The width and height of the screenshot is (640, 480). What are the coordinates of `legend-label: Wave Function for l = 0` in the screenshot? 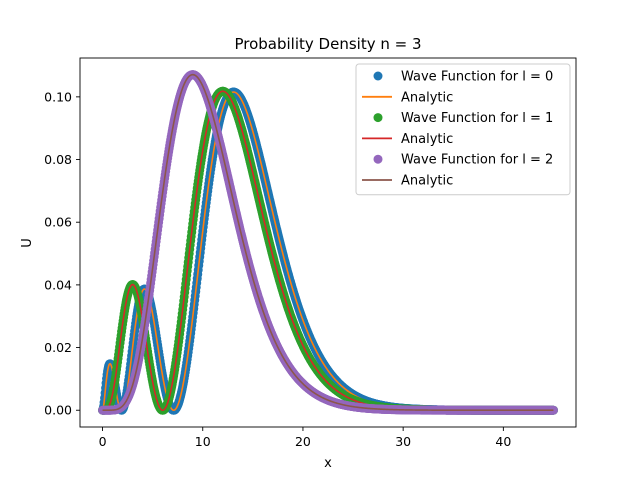 It's located at (477, 77).